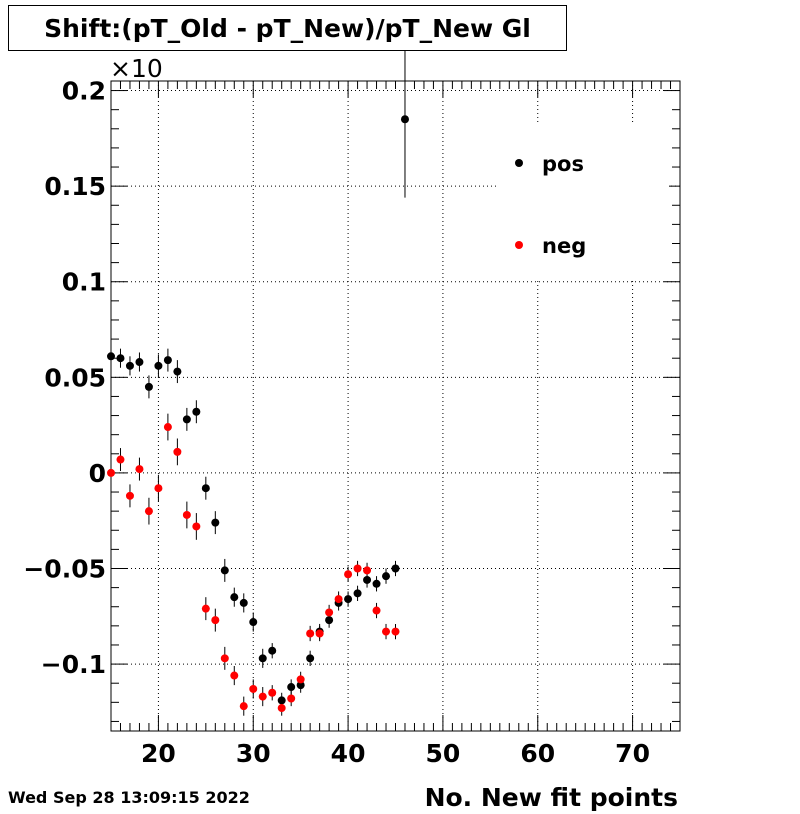 The height and width of the screenshot is (814, 800). Describe the element at coordinates (97, 473) in the screenshot. I see `y-tick-label: 0` at that location.